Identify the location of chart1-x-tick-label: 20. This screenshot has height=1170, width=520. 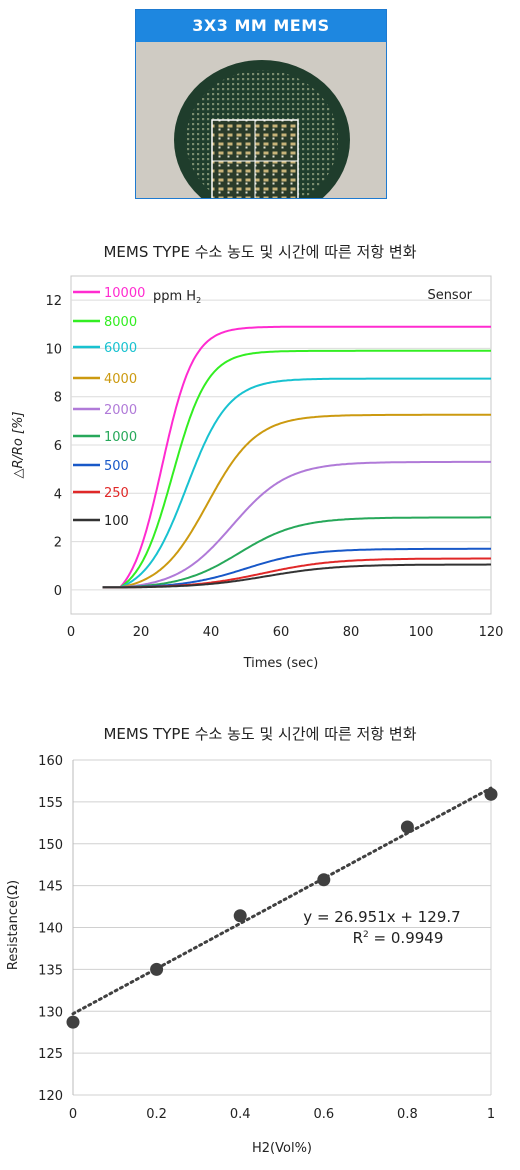
(141, 632).